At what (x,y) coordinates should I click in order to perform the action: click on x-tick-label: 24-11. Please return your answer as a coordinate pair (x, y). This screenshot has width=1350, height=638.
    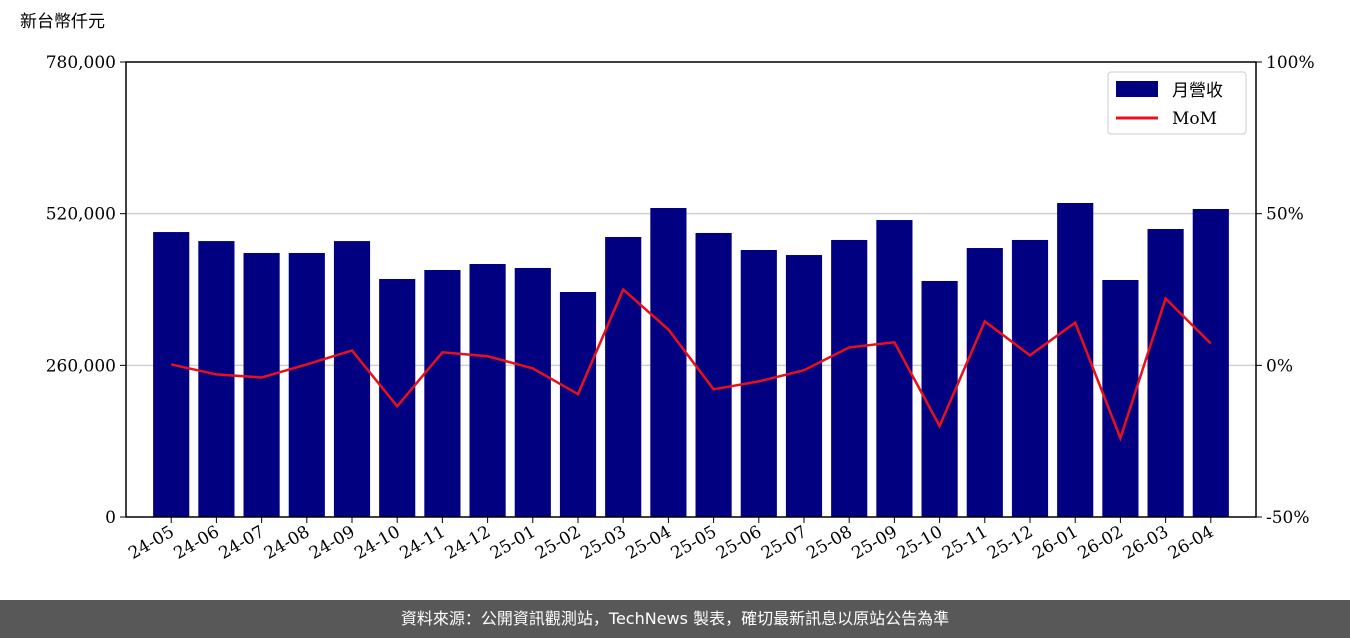
    Looking at the image, I should click on (422, 543).